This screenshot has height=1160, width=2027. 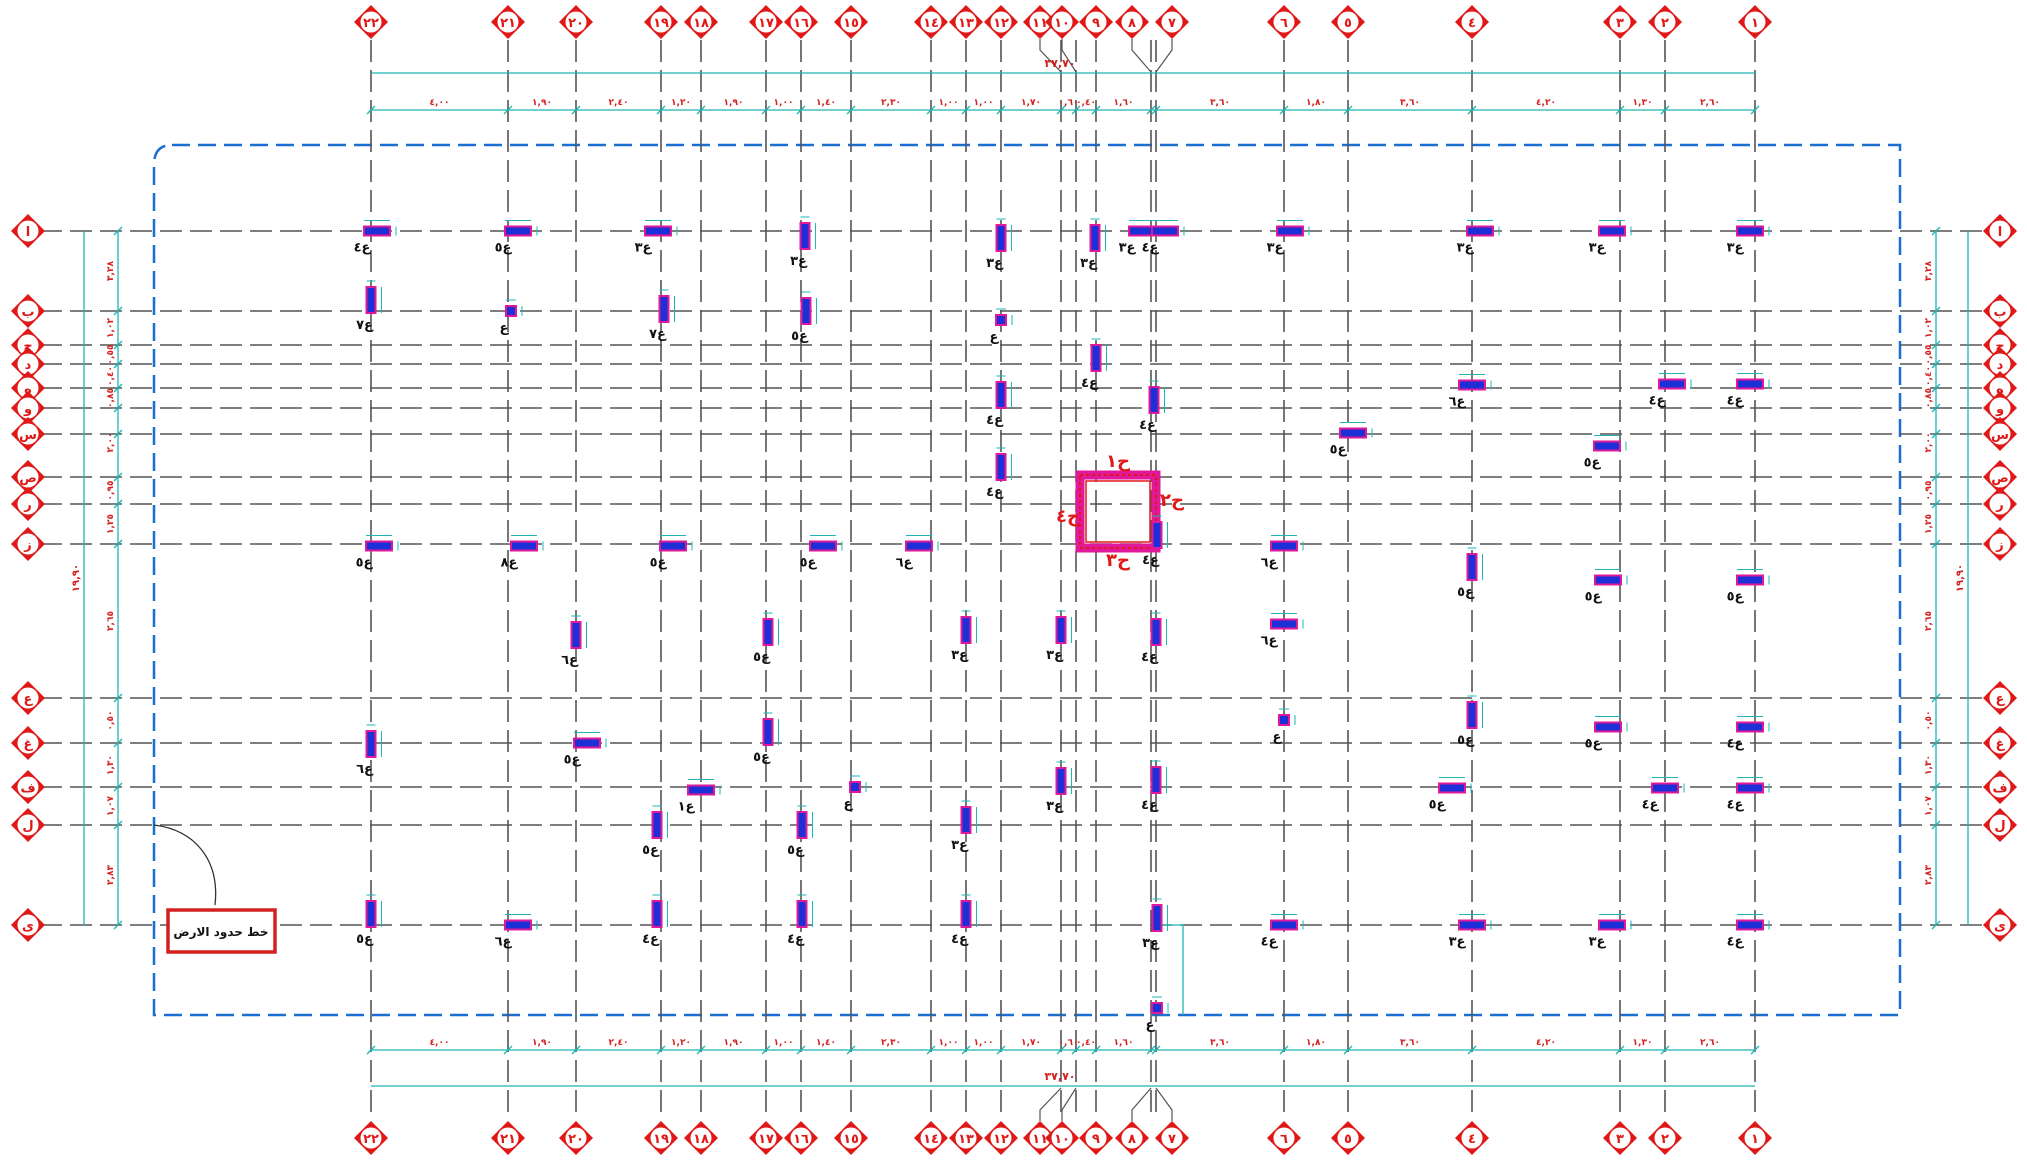 What do you see at coordinates (1095, 238) in the screenshot?
I see `column-6-body` at bounding box center [1095, 238].